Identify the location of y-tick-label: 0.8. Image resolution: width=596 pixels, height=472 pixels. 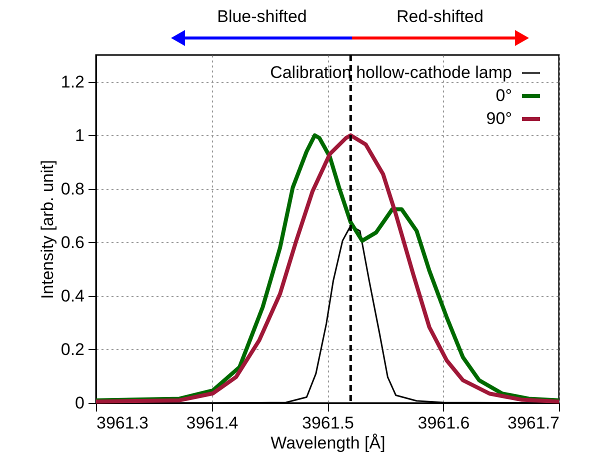
(72, 188).